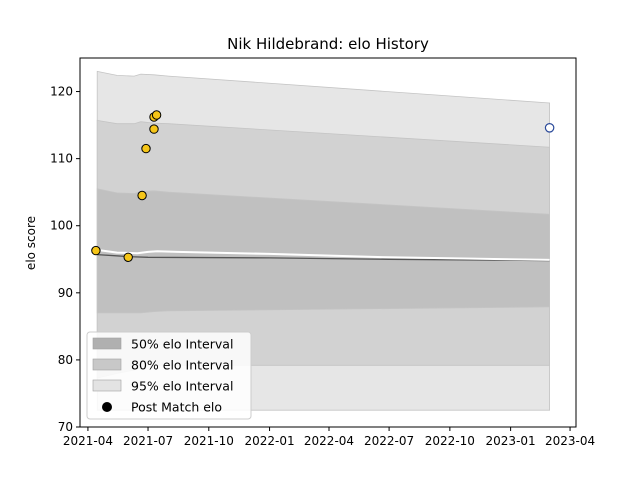  Describe the element at coordinates (176, 407) in the screenshot. I see `legend-label: Post Match elo` at that location.